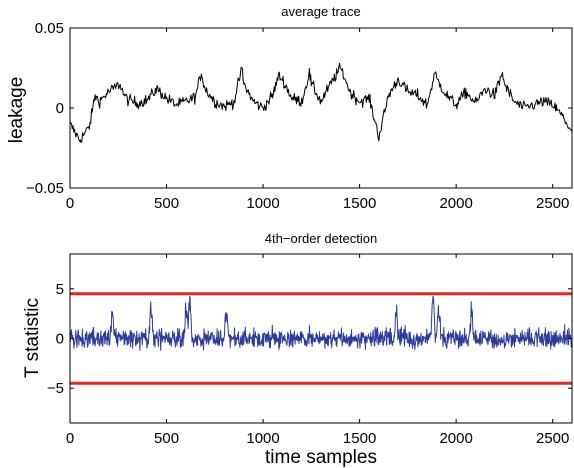 Image resolution: width=574 pixels, height=468 pixels. Describe the element at coordinates (55, 388) in the screenshot. I see `y-tick-label: −5` at that location.